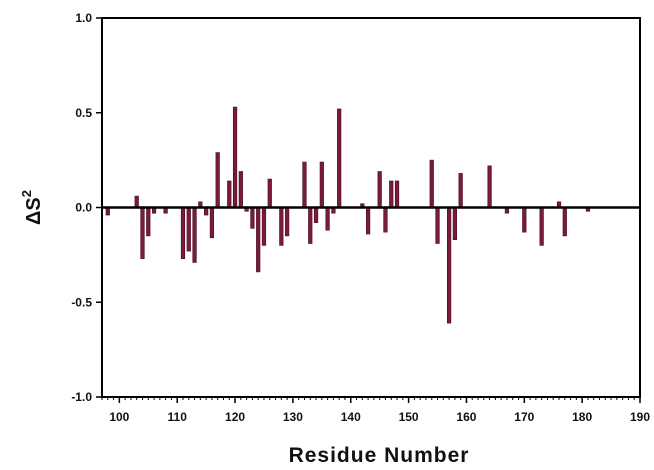  I want to click on x-tick-label: 160, so click(466, 417).